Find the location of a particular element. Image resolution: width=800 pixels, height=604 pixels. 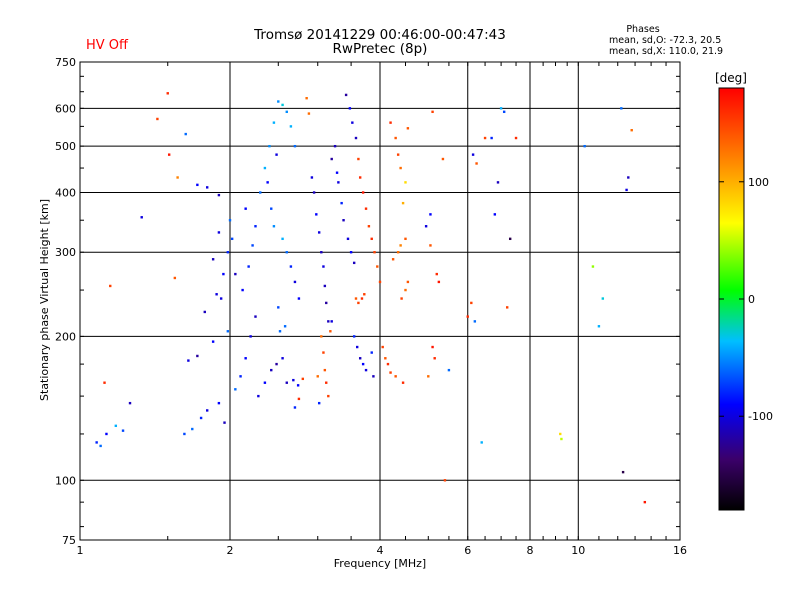

phases-mean-x: mean, sd,X: 110.0, 21.9 is located at coordinates (666, 51).